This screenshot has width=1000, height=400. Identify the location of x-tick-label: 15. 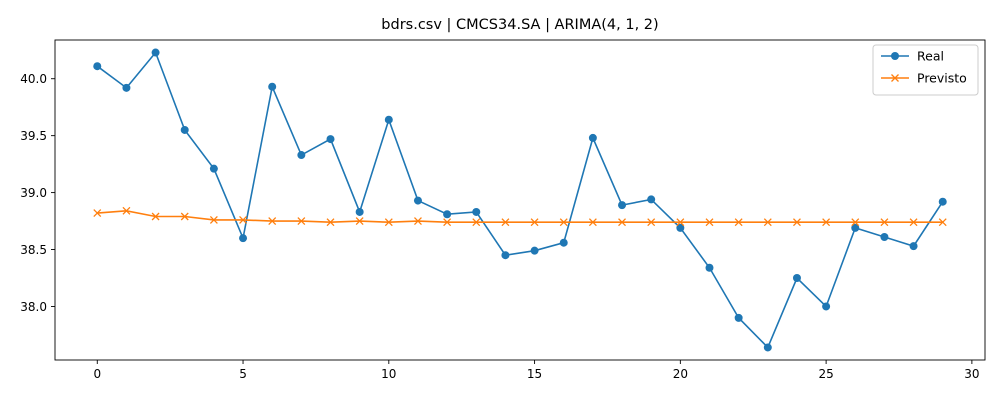
(534, 374).